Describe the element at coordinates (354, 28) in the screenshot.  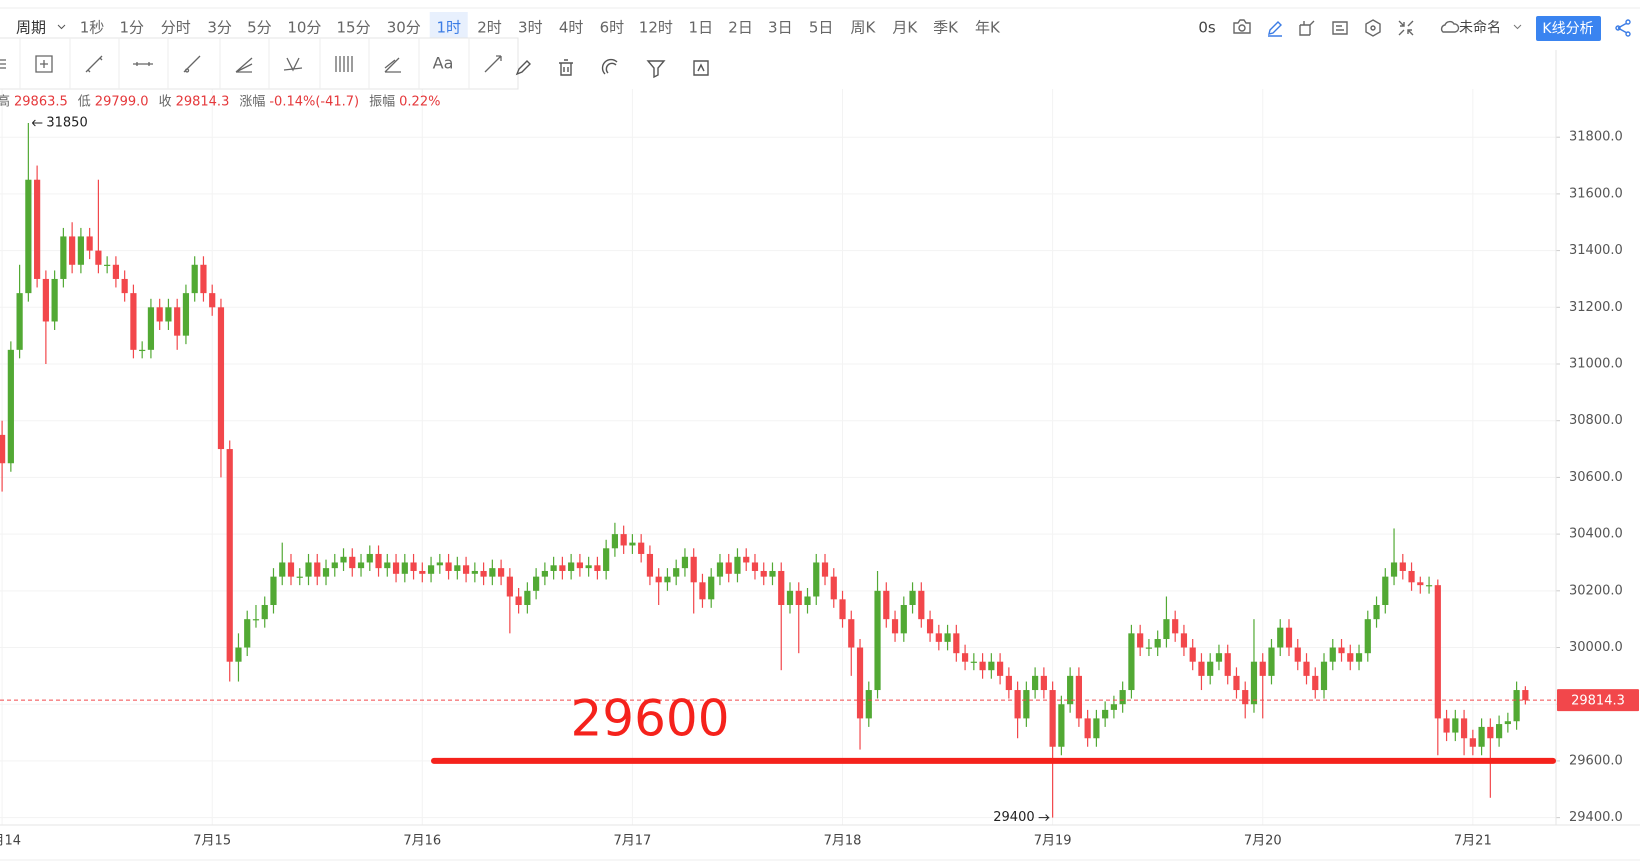
I see `interval-button: 15分` at that location.